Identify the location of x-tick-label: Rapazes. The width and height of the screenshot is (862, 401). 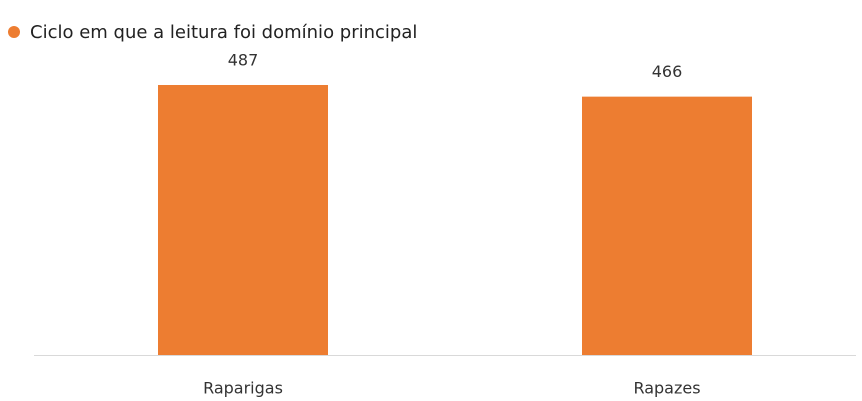
(666, 388).